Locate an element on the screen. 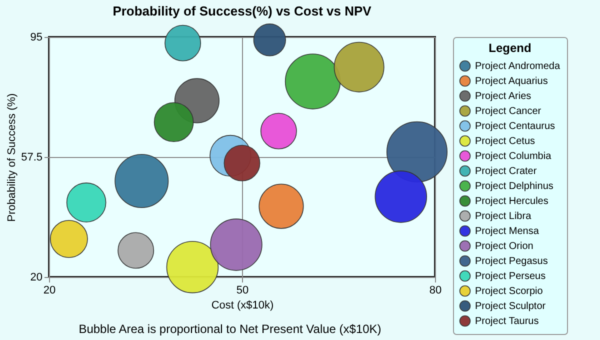 The height and width of the screenshot is (340, 600). y-tick-label: 95 is located at coordinates (36, 38).